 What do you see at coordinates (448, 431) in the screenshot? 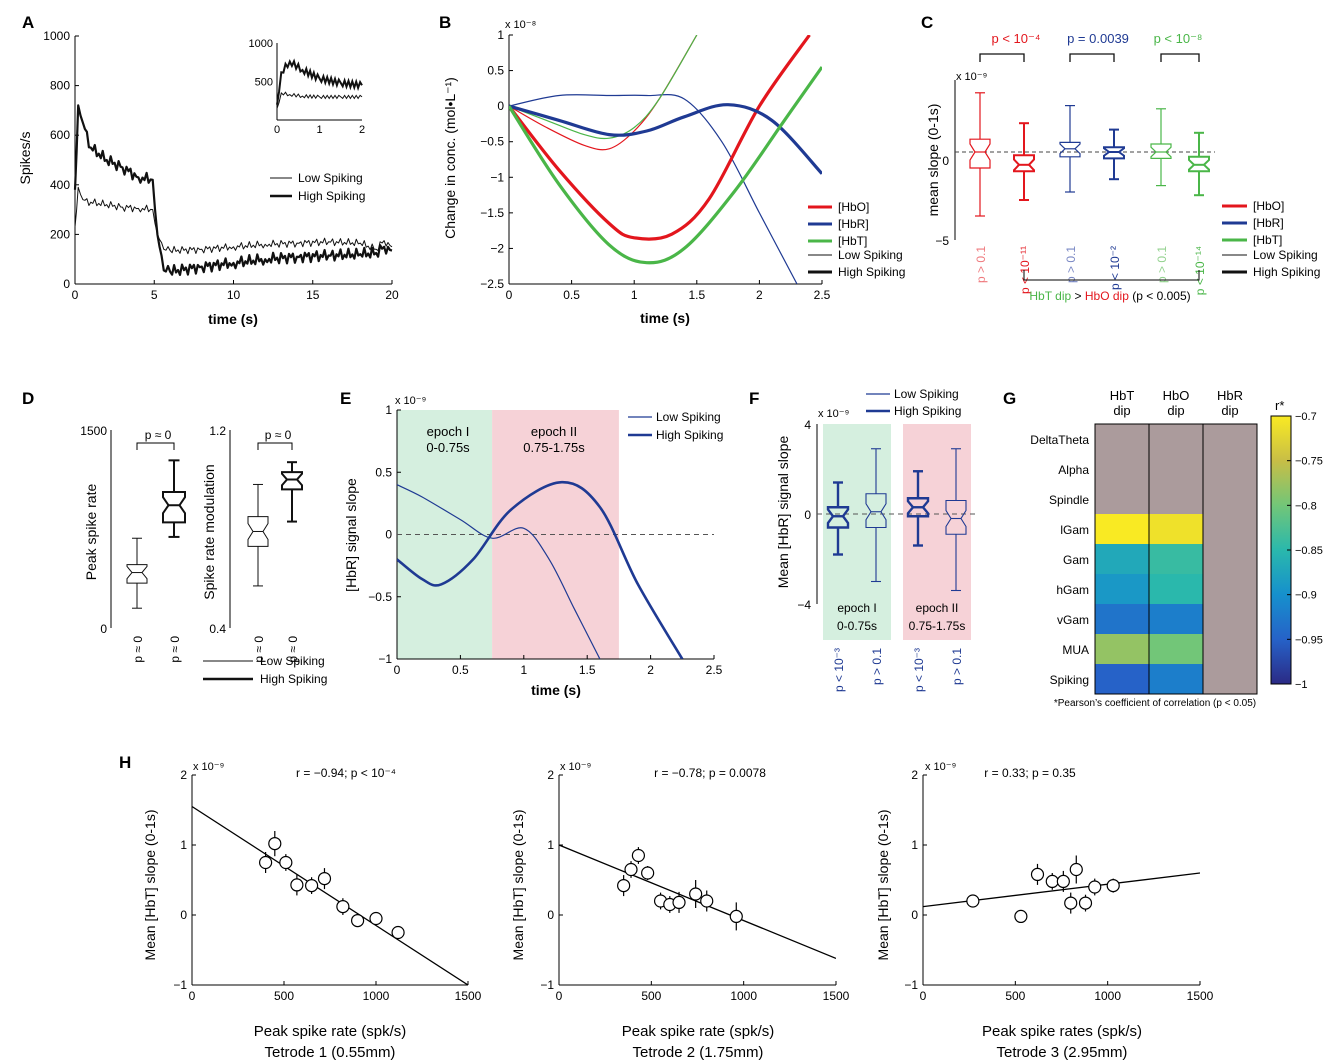
I see `e-epoch1-name: epoch I` at bounding box center [448, 431].